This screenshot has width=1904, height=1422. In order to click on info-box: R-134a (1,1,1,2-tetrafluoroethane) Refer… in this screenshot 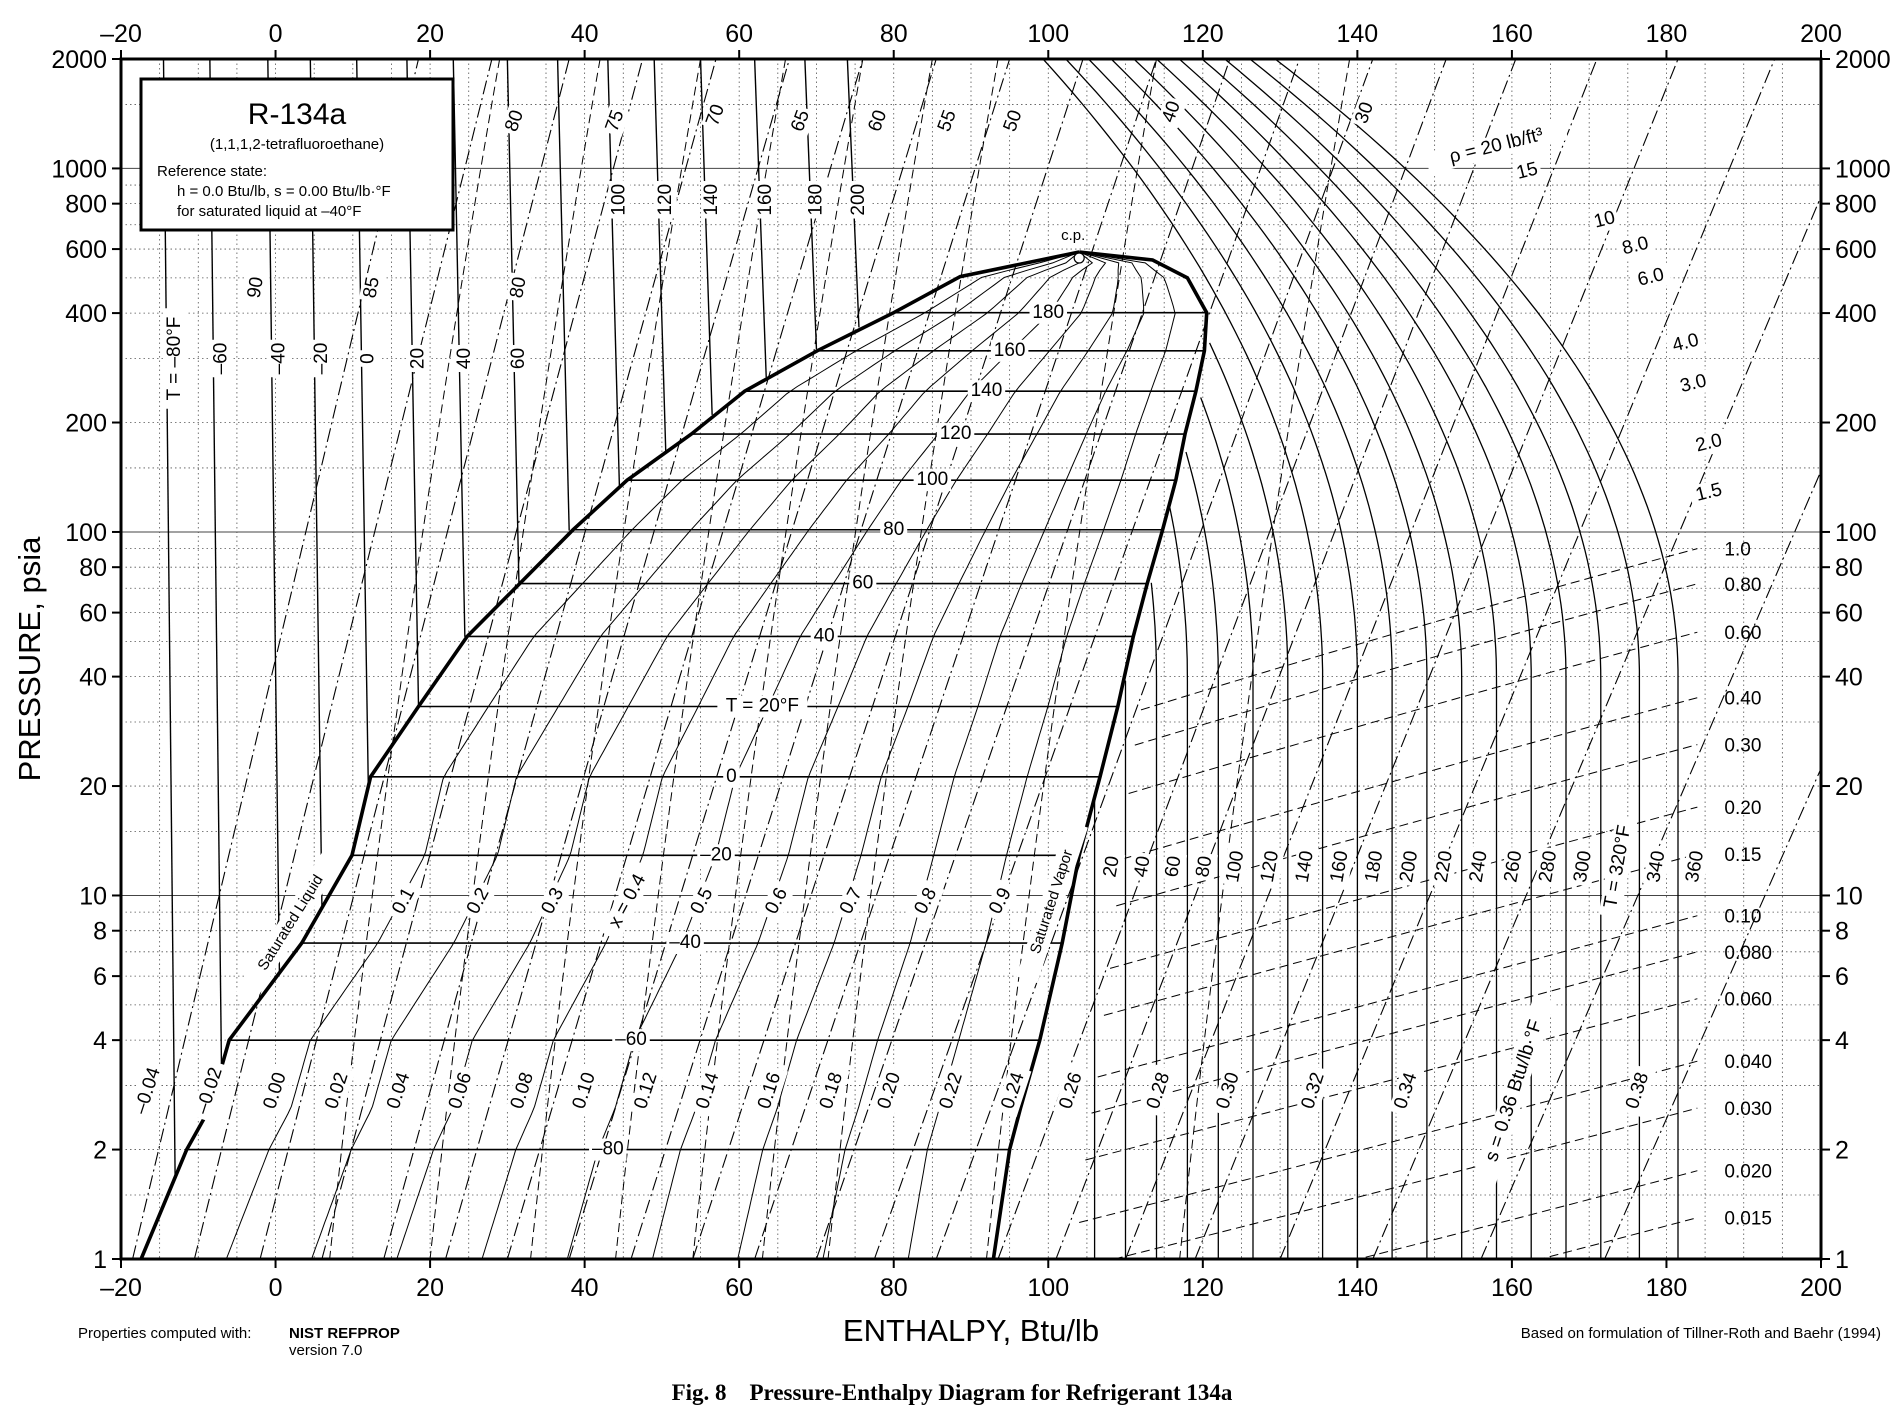, I will do `click(297, 154)`.